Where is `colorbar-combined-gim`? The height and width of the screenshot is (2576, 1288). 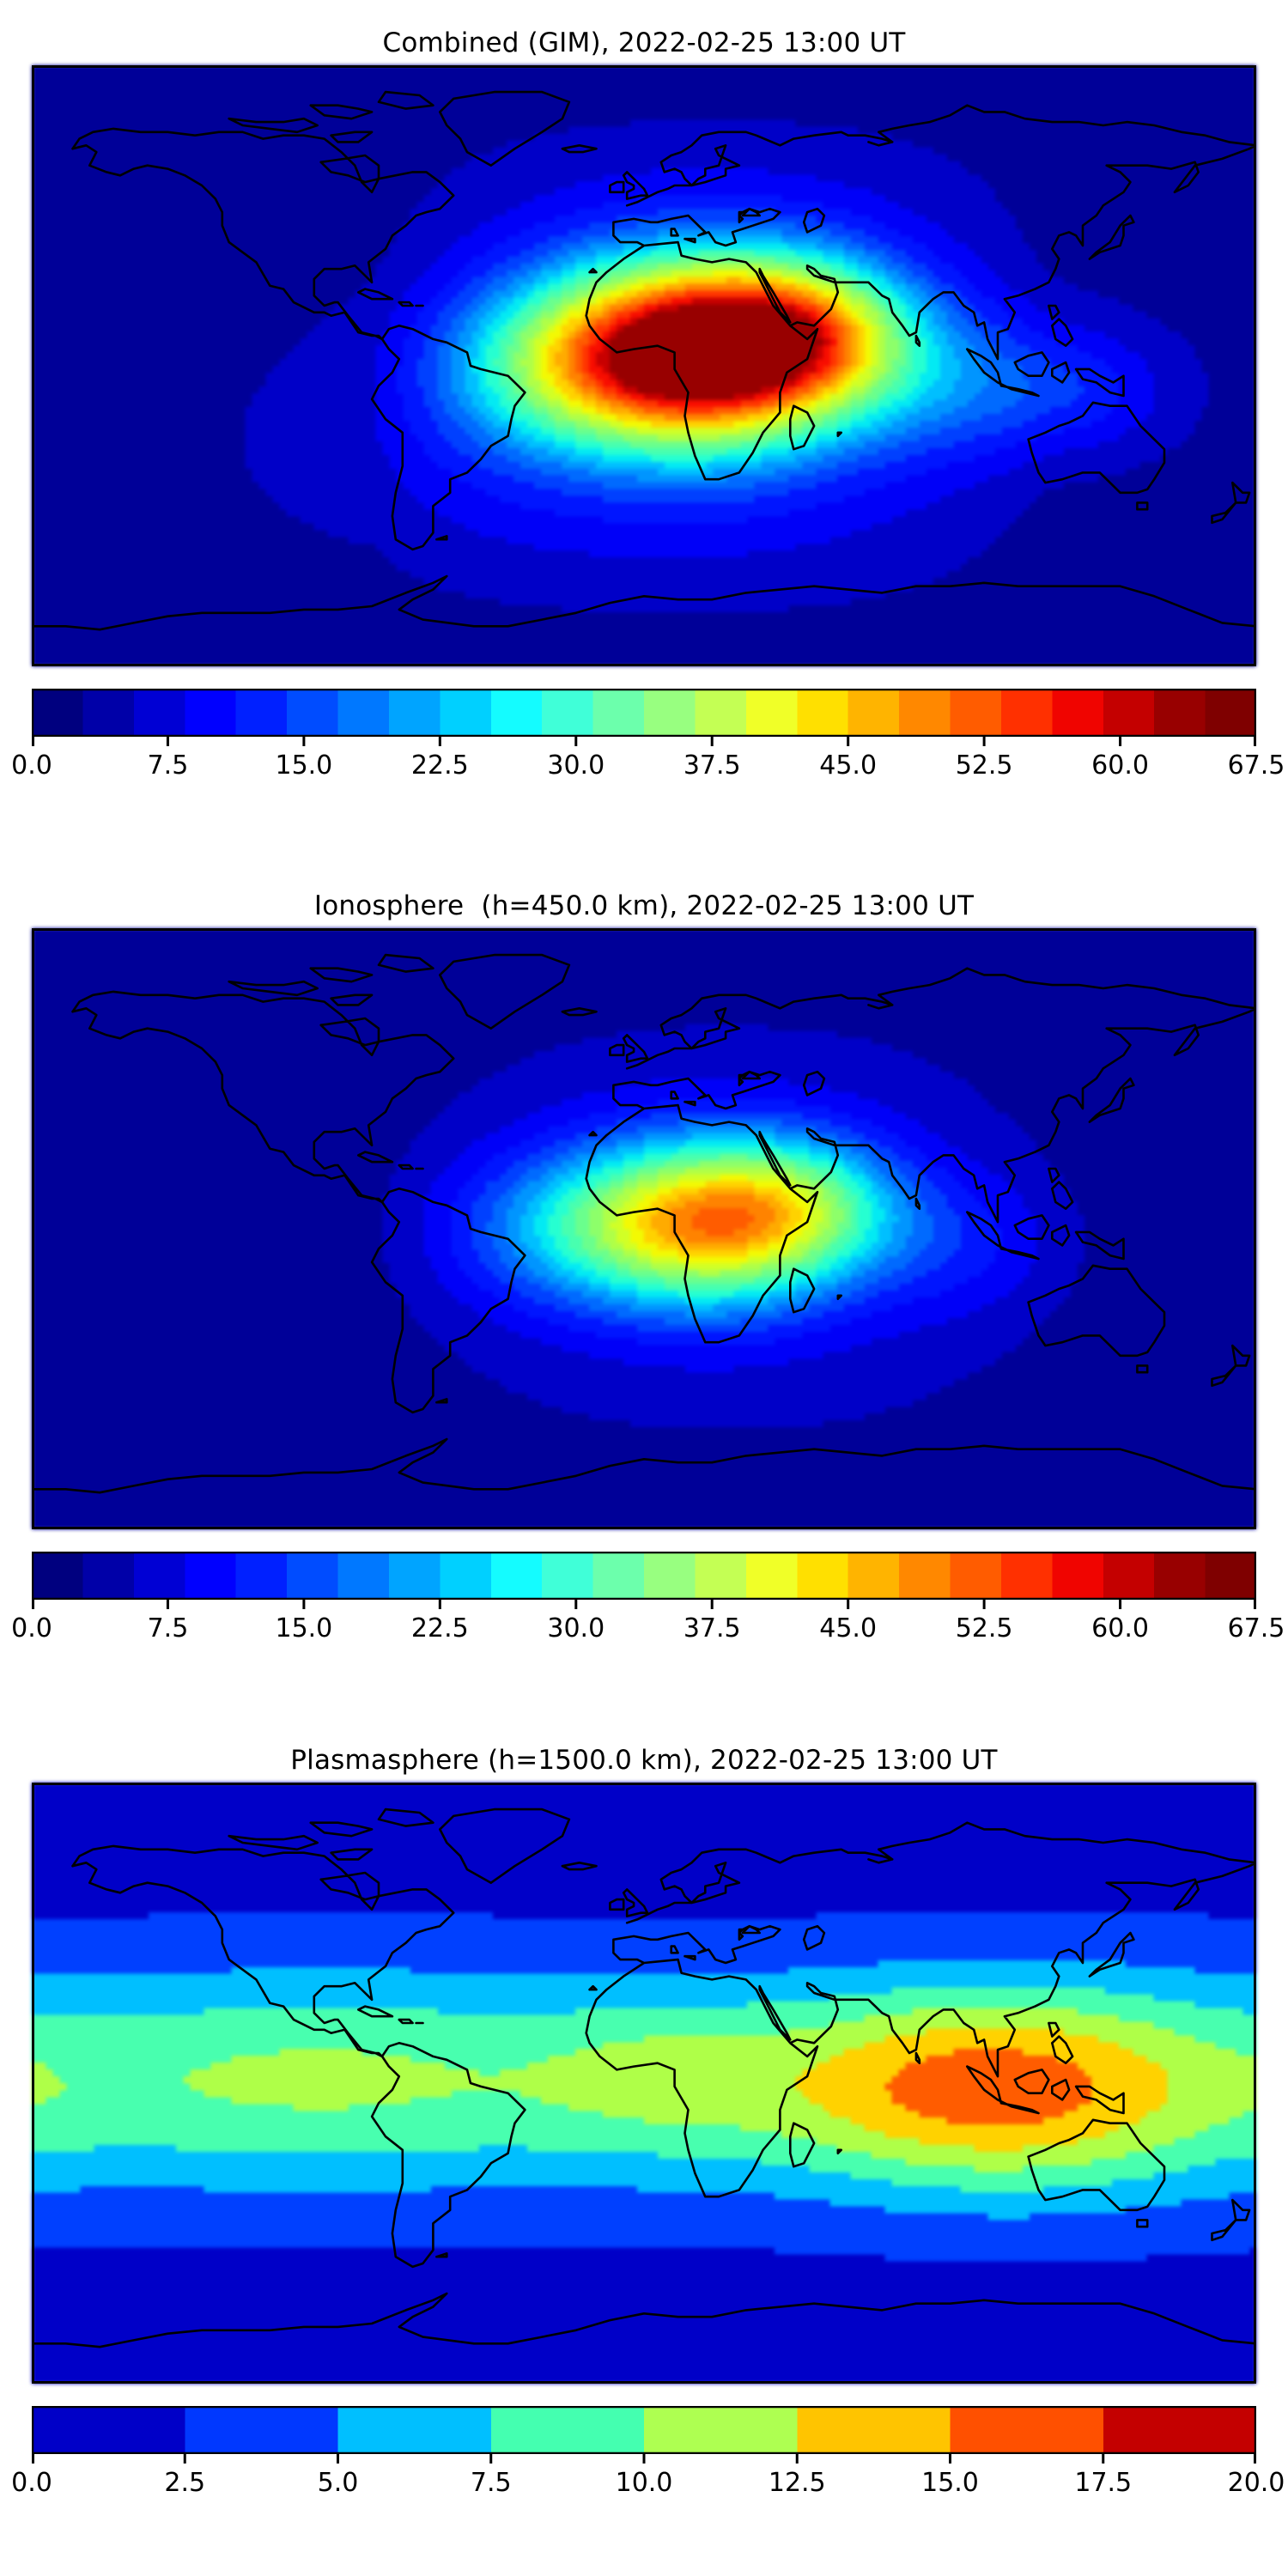 colorbar-combined-gim is located at coordinates (644, 713).